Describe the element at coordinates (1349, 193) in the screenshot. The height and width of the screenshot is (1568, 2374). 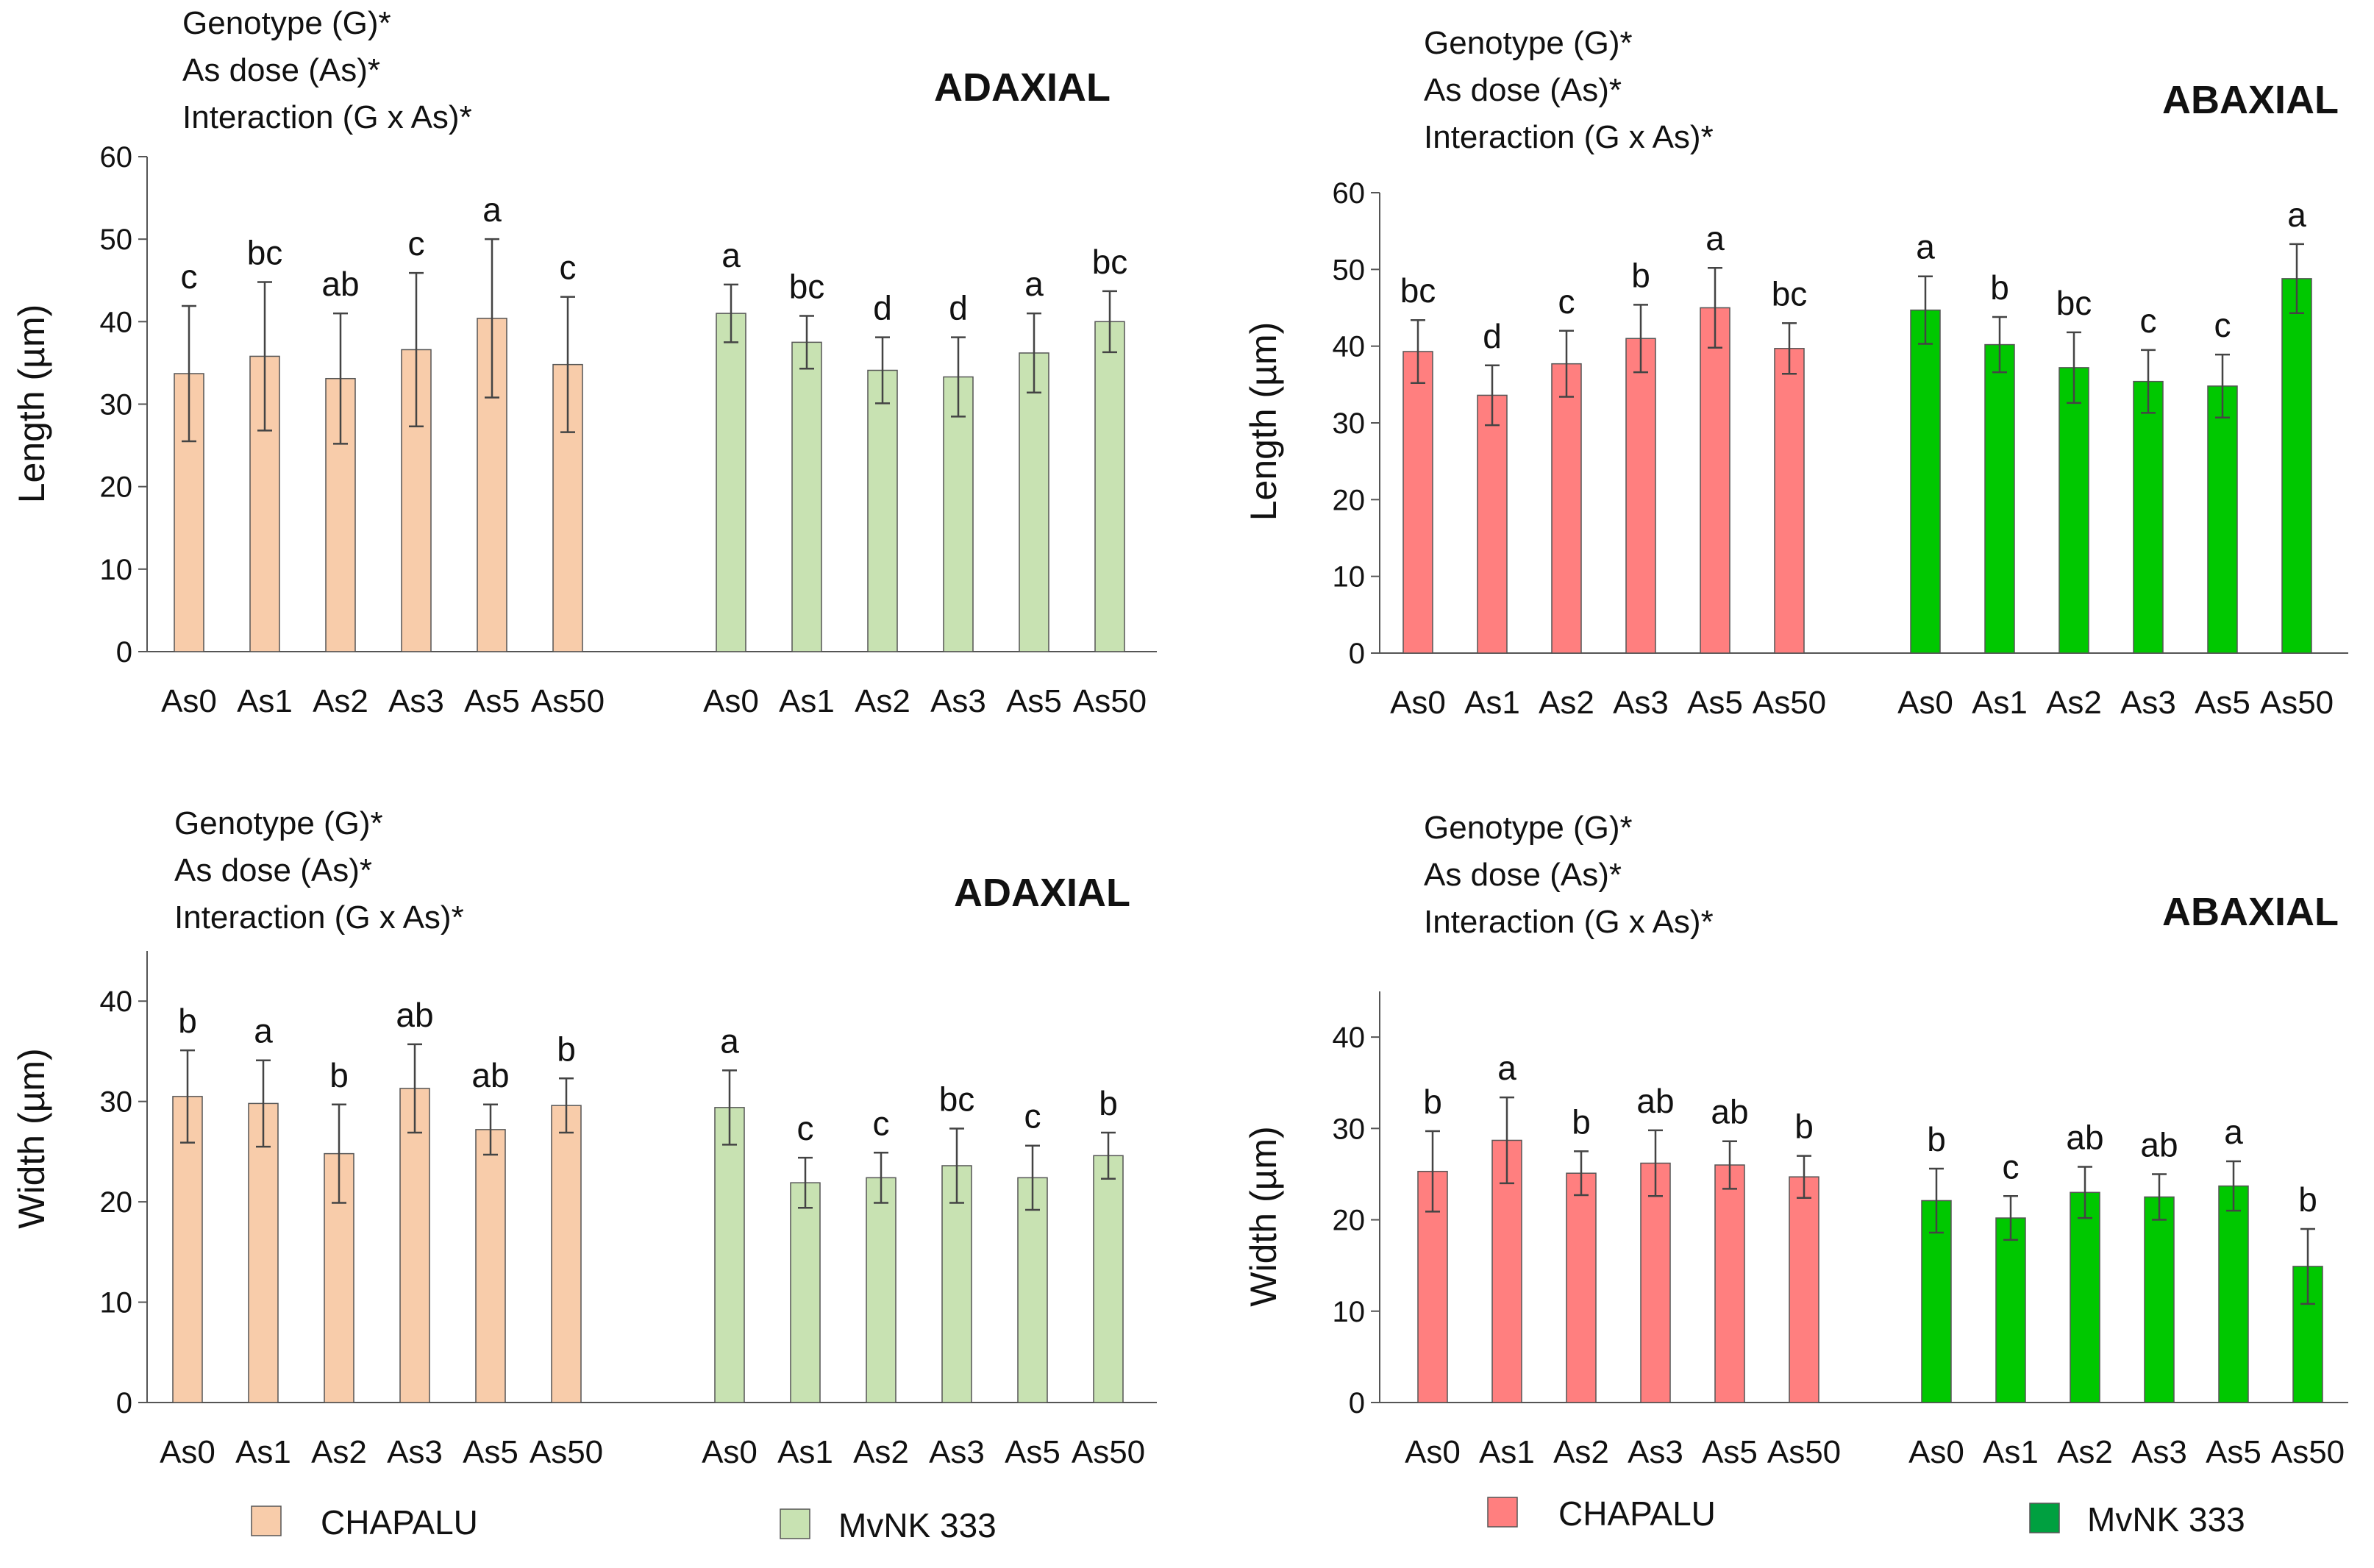
I see `y-tick-label: 60` at that location.